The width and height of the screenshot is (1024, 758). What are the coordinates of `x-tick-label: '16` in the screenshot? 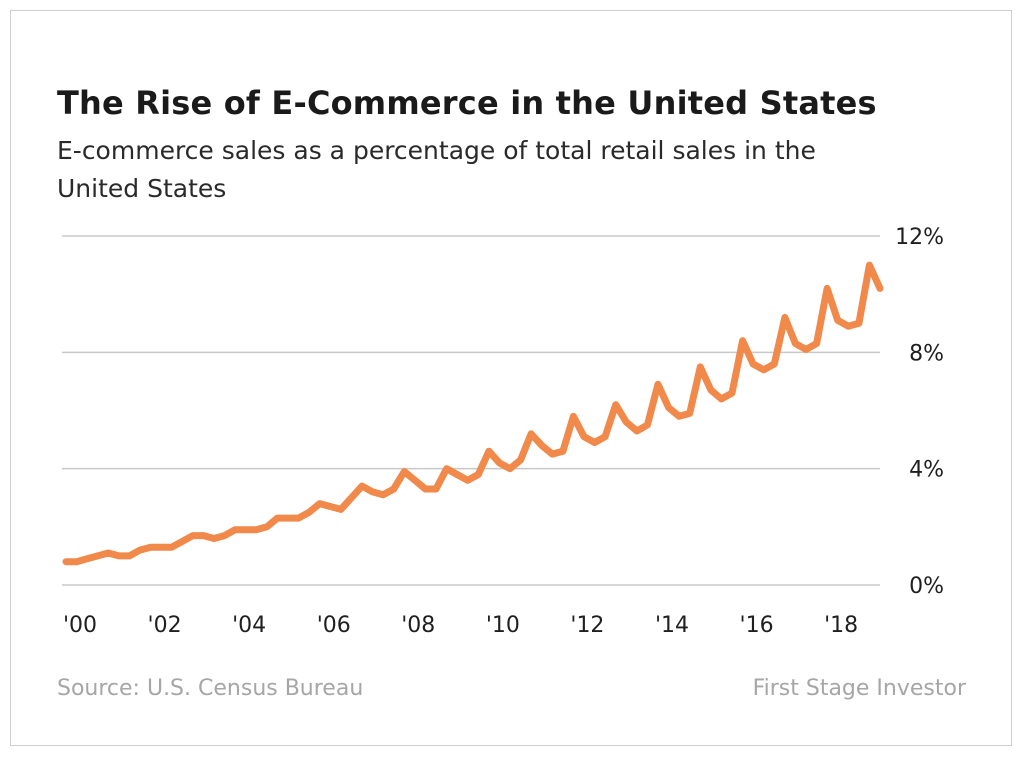 It's located at (757, 625).